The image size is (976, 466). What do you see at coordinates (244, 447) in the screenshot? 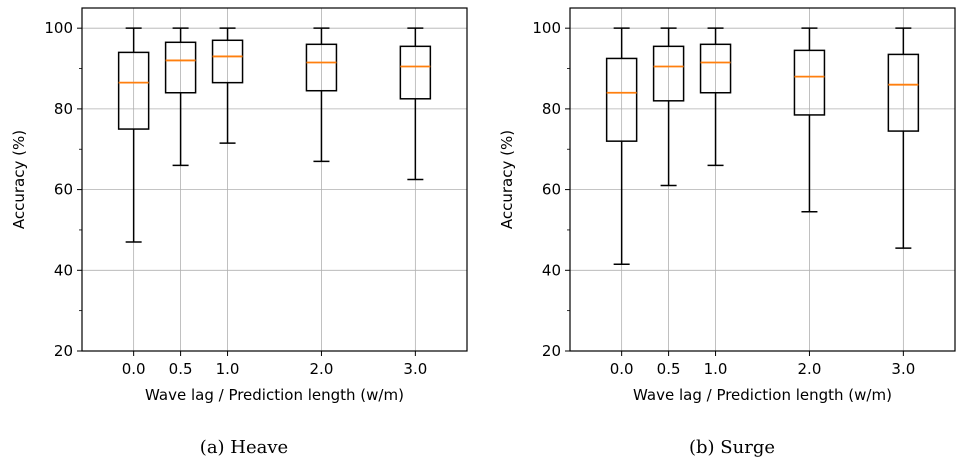
I see `caption-heave: (a) Heave` at bounding box center [244, 447].